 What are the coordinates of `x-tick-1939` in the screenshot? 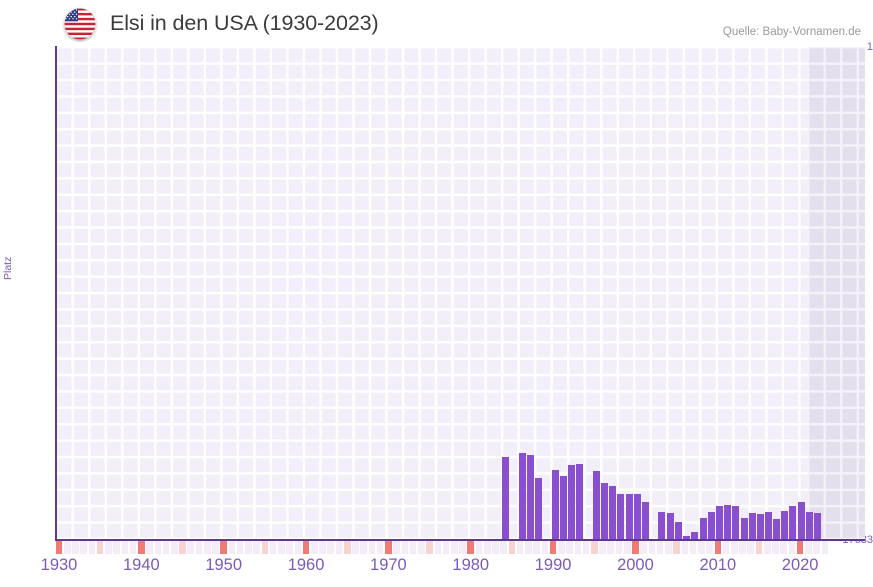 It's located at (133, 547).